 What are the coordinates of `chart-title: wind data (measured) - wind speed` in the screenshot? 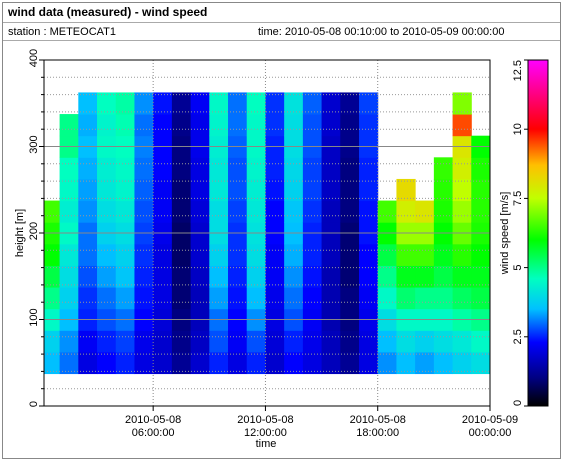 It's located at (107, 12).